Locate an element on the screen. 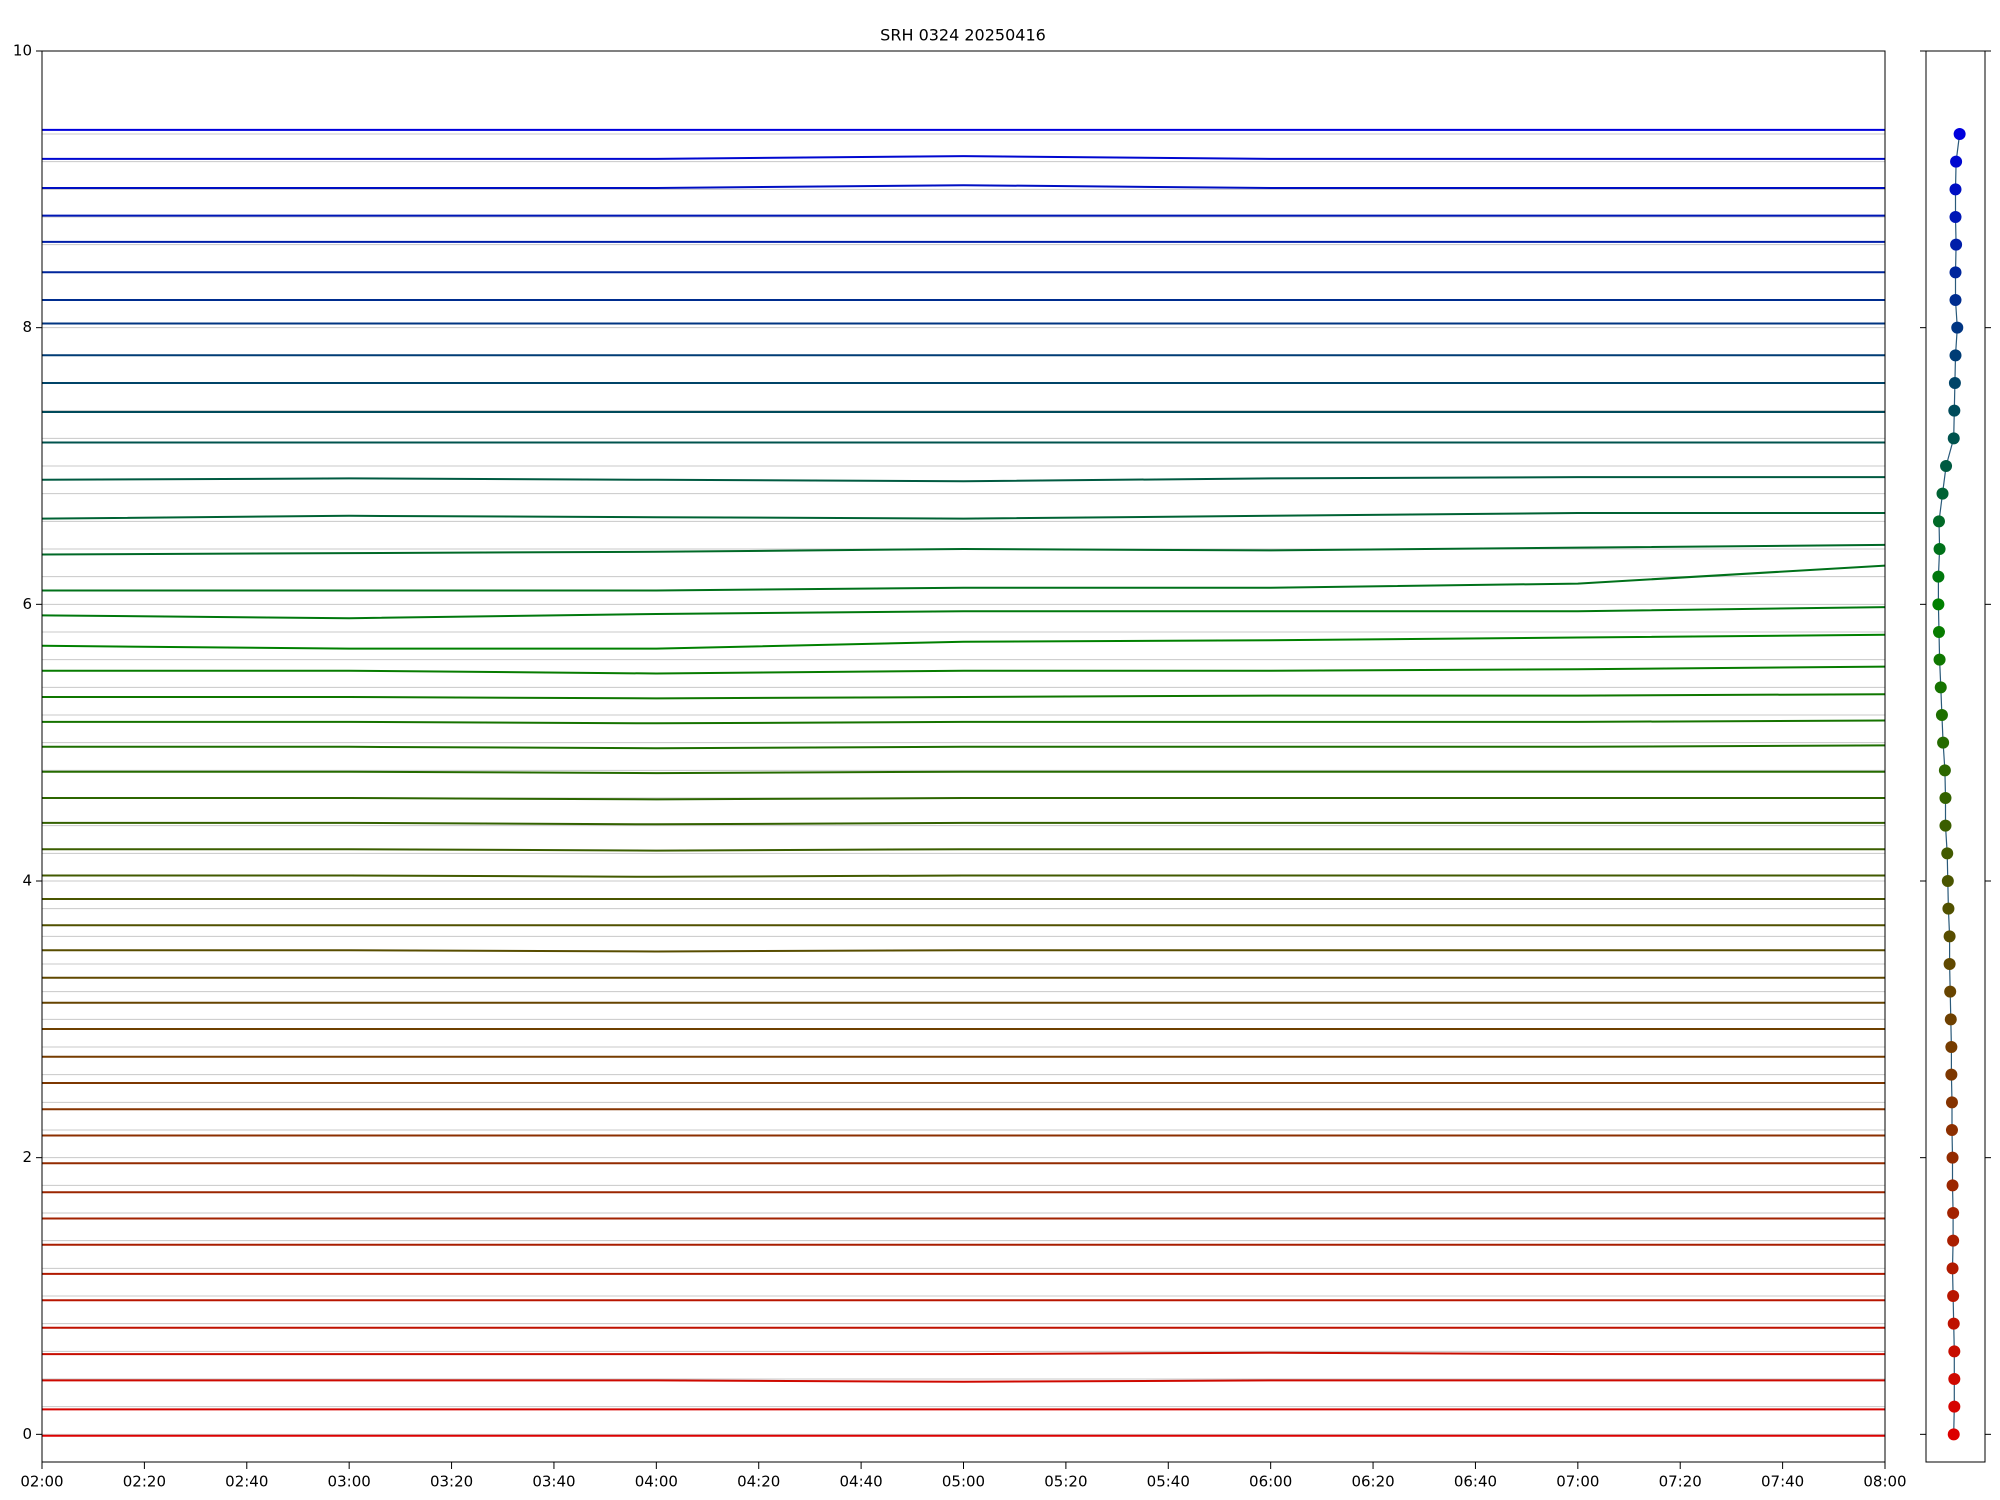  y-tick-label: 6 is located at coordinates (27, 604).